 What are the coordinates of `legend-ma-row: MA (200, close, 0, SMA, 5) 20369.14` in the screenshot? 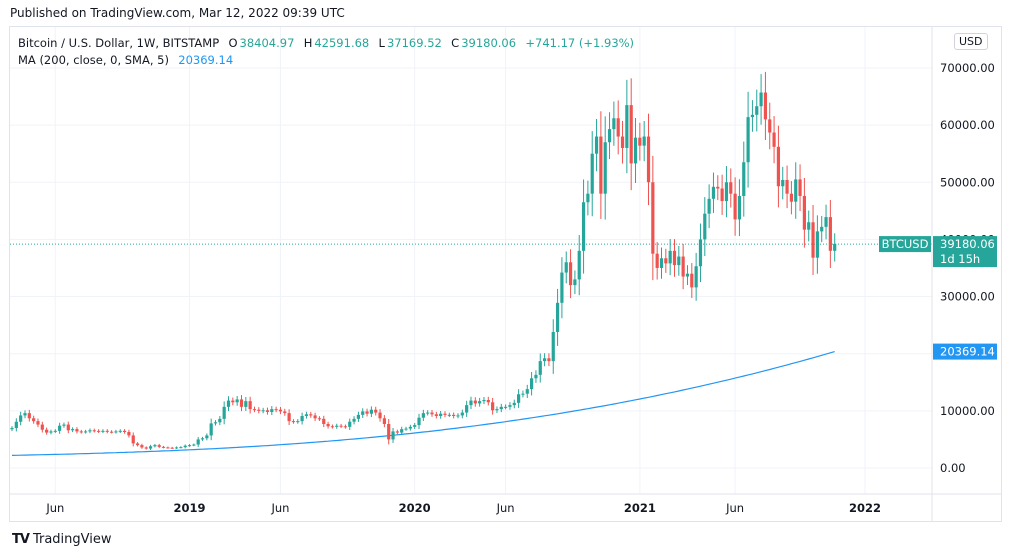 It's located at (327, 60).